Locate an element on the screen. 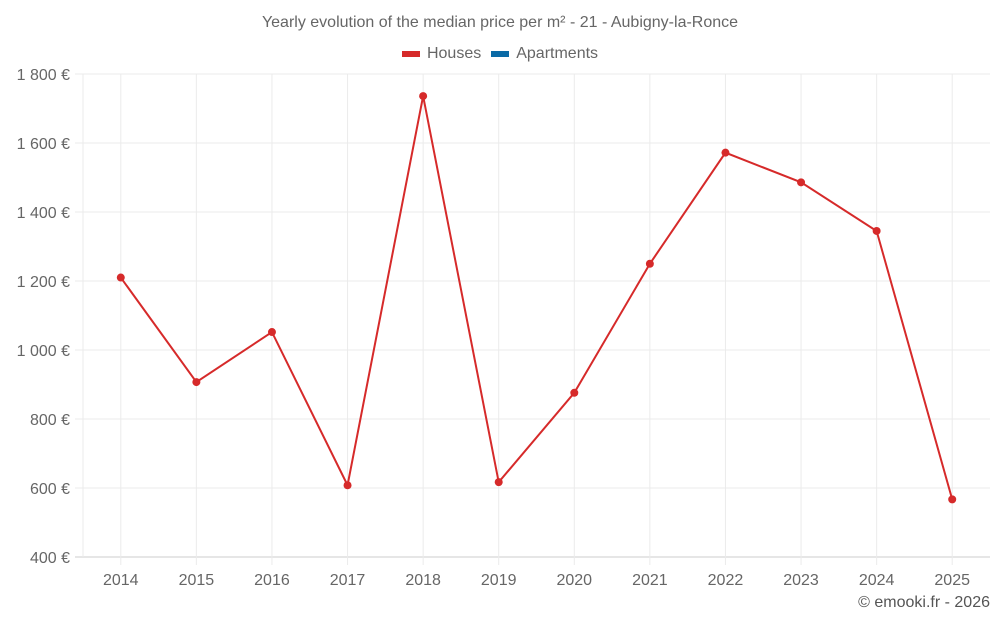 This screenshot has height=625, width=1000. houses-swatch-icon is located at coordinates (410, 54).